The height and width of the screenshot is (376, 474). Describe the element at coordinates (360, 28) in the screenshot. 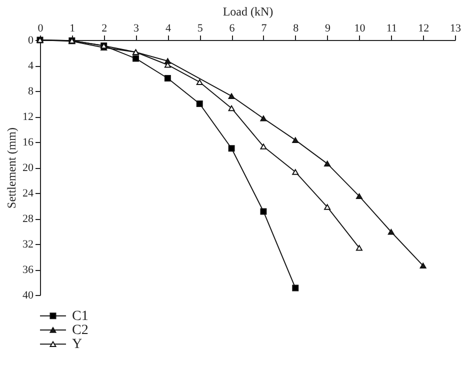

I see `x-tick-label: 10` at that location.